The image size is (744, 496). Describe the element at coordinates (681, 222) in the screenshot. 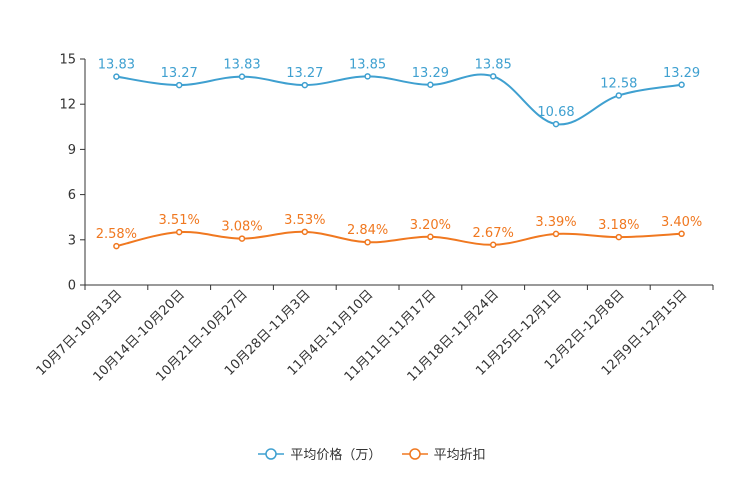

I see `data-label: 3.40%` at that location.